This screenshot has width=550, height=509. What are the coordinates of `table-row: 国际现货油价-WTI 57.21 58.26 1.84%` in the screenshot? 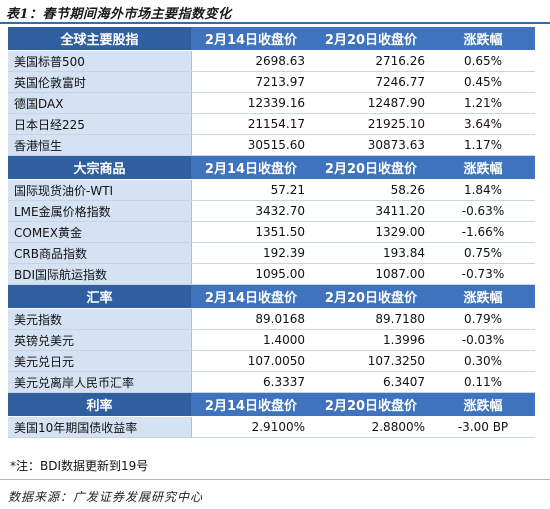 It's located at (271, 190).